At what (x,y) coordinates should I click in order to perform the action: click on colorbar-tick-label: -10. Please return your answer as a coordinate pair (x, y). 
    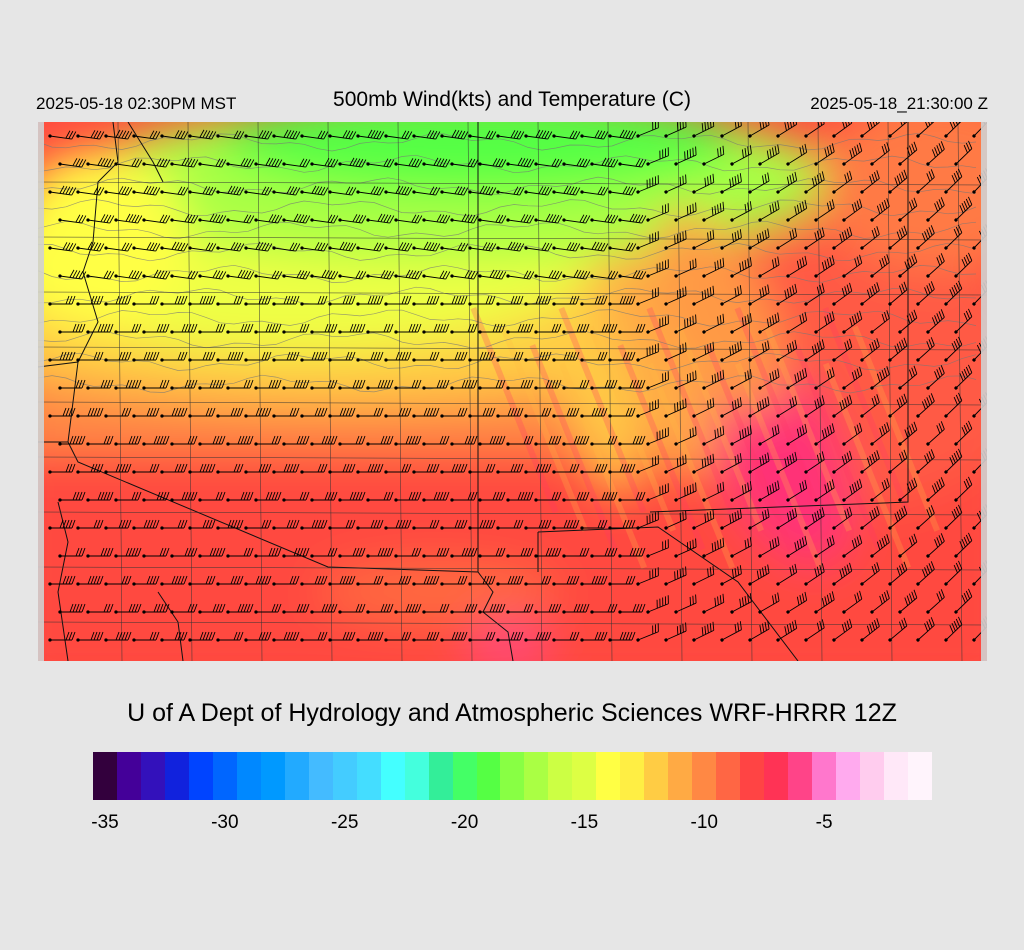
    Looking at the image, I should click on (704, 822).